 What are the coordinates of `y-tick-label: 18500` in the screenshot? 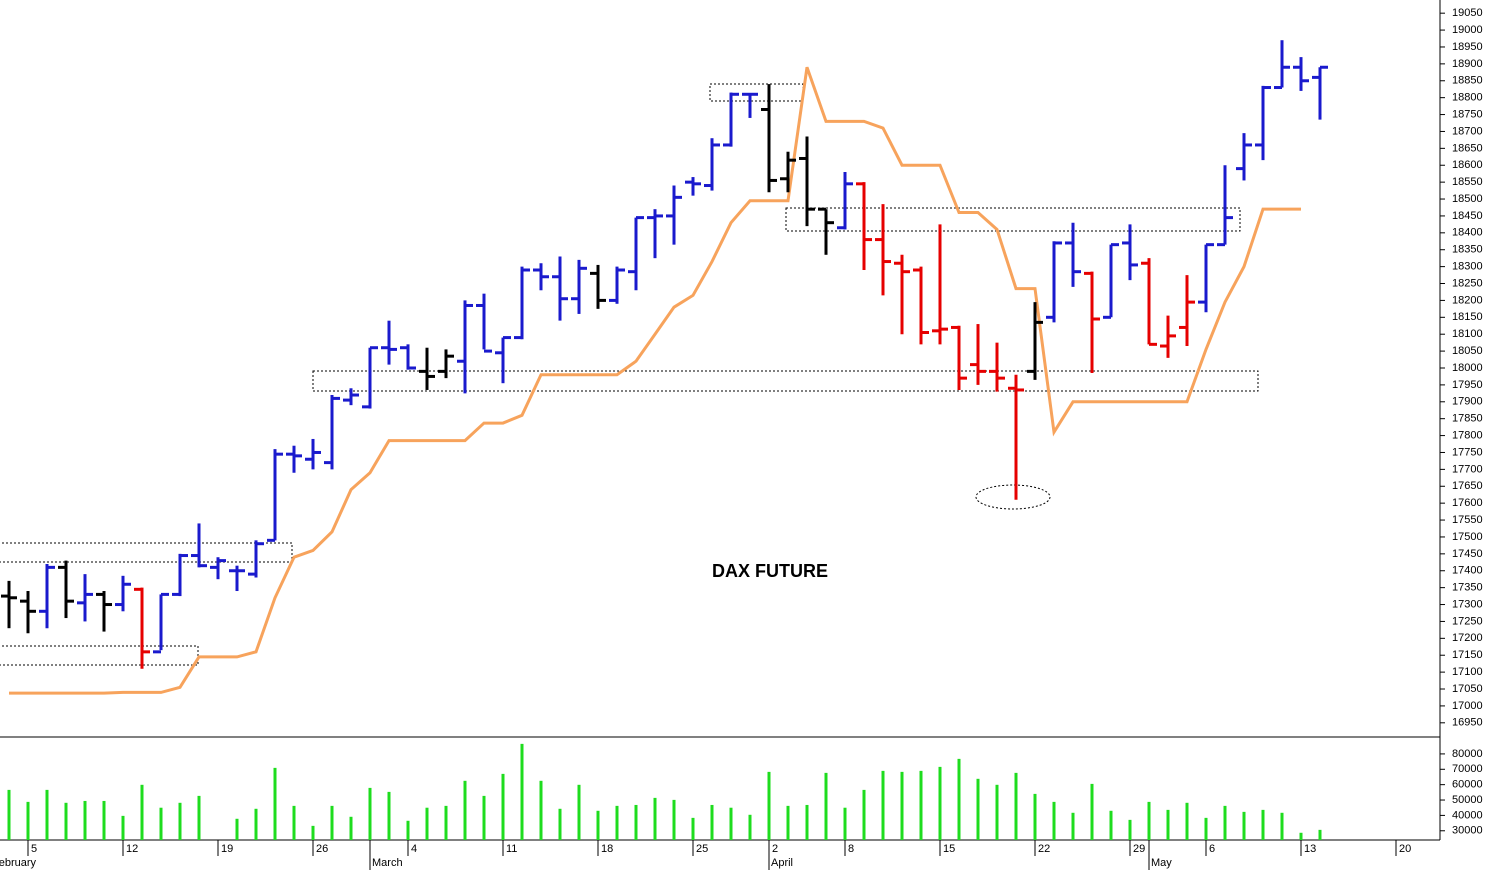 It's located at (1467, 199).